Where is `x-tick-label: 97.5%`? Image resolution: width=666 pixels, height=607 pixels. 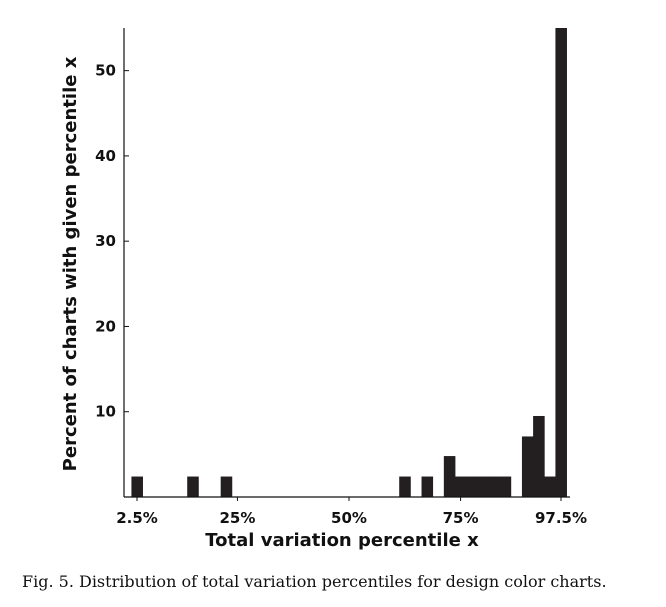
x-tick-label: 97.5% is located at coordinates (561, 518).